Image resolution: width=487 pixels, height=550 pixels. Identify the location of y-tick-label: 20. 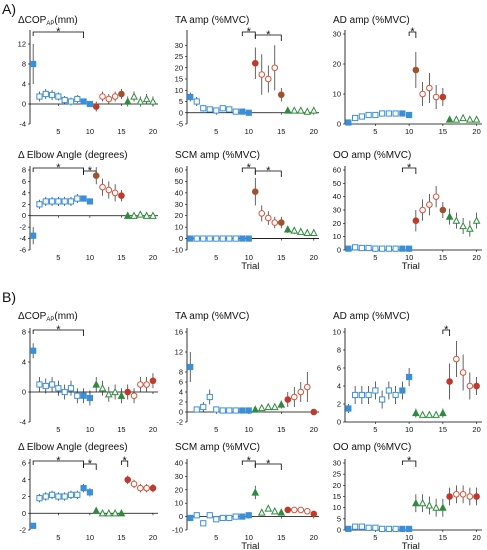
(179, 489).